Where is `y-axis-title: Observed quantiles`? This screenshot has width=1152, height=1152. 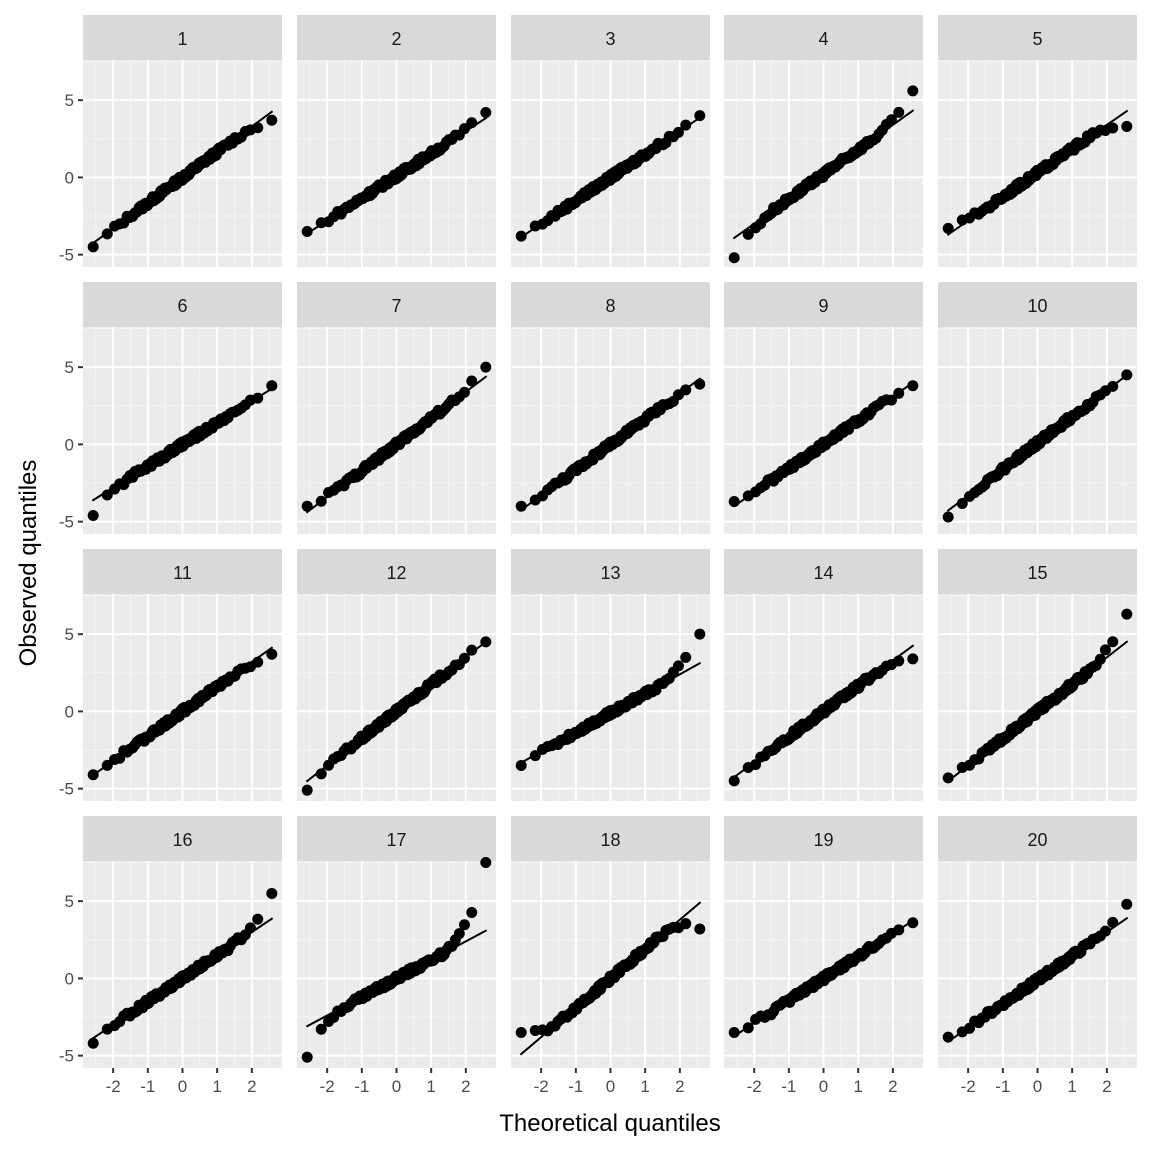
y-axis-title: Observed quantiles is located at coordinates (28, 563).